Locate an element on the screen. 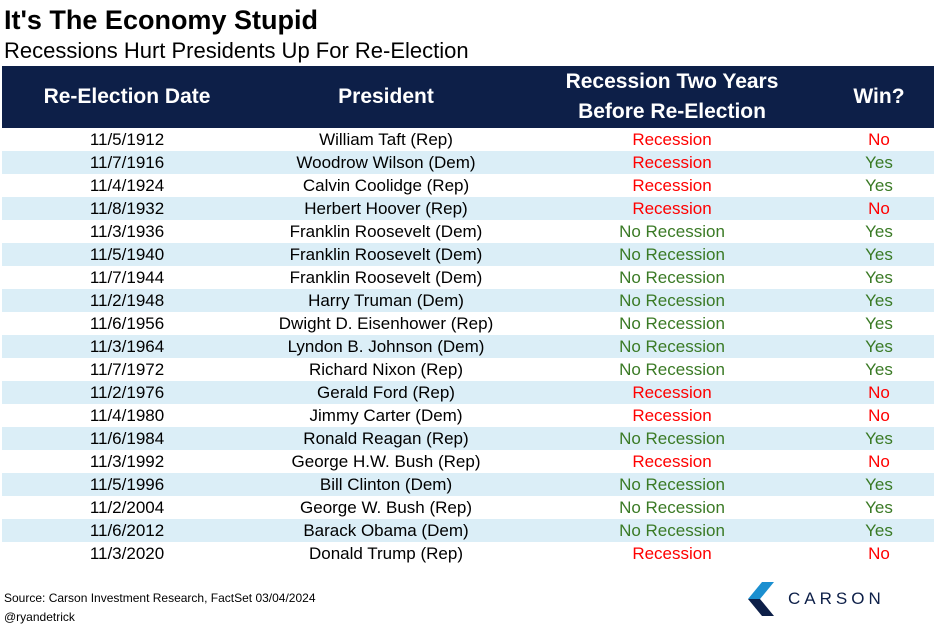 The height and width of the screenshot is (627, 936). cell-date: 11/5/1912 is located at coordinates (127, 139).